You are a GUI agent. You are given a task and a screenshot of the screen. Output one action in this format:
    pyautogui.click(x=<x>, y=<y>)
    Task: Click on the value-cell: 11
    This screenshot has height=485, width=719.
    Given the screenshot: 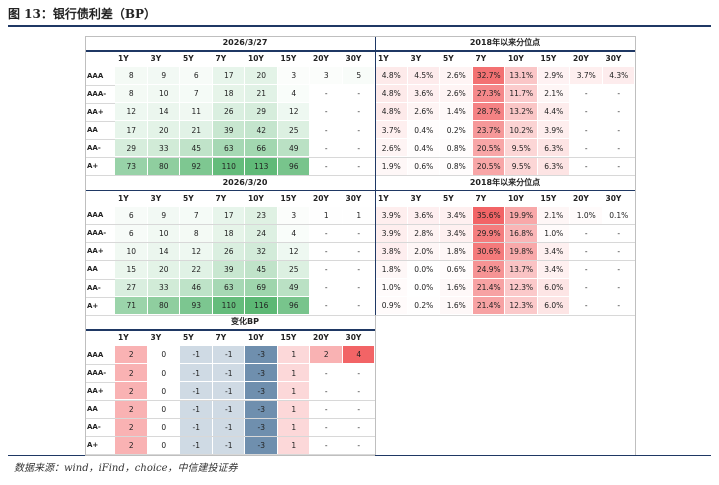 What is the action you would take?
    pyautogui.click(x=196, y=112)
    